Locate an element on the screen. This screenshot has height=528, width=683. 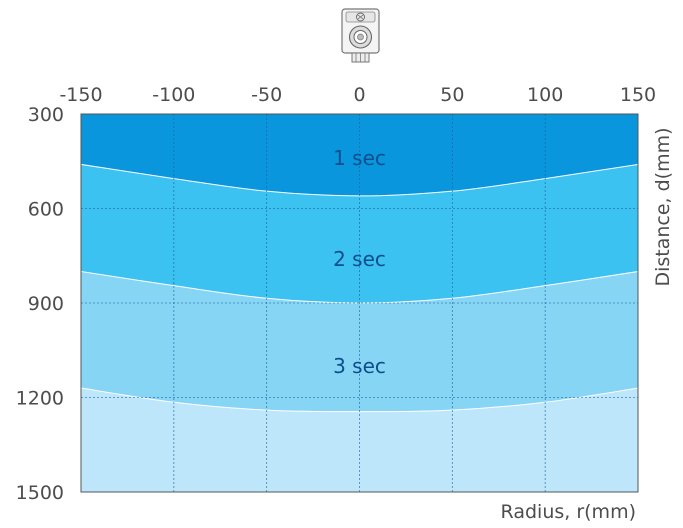
zone-label-1: 1 sec is located at coordinates (359, 158).